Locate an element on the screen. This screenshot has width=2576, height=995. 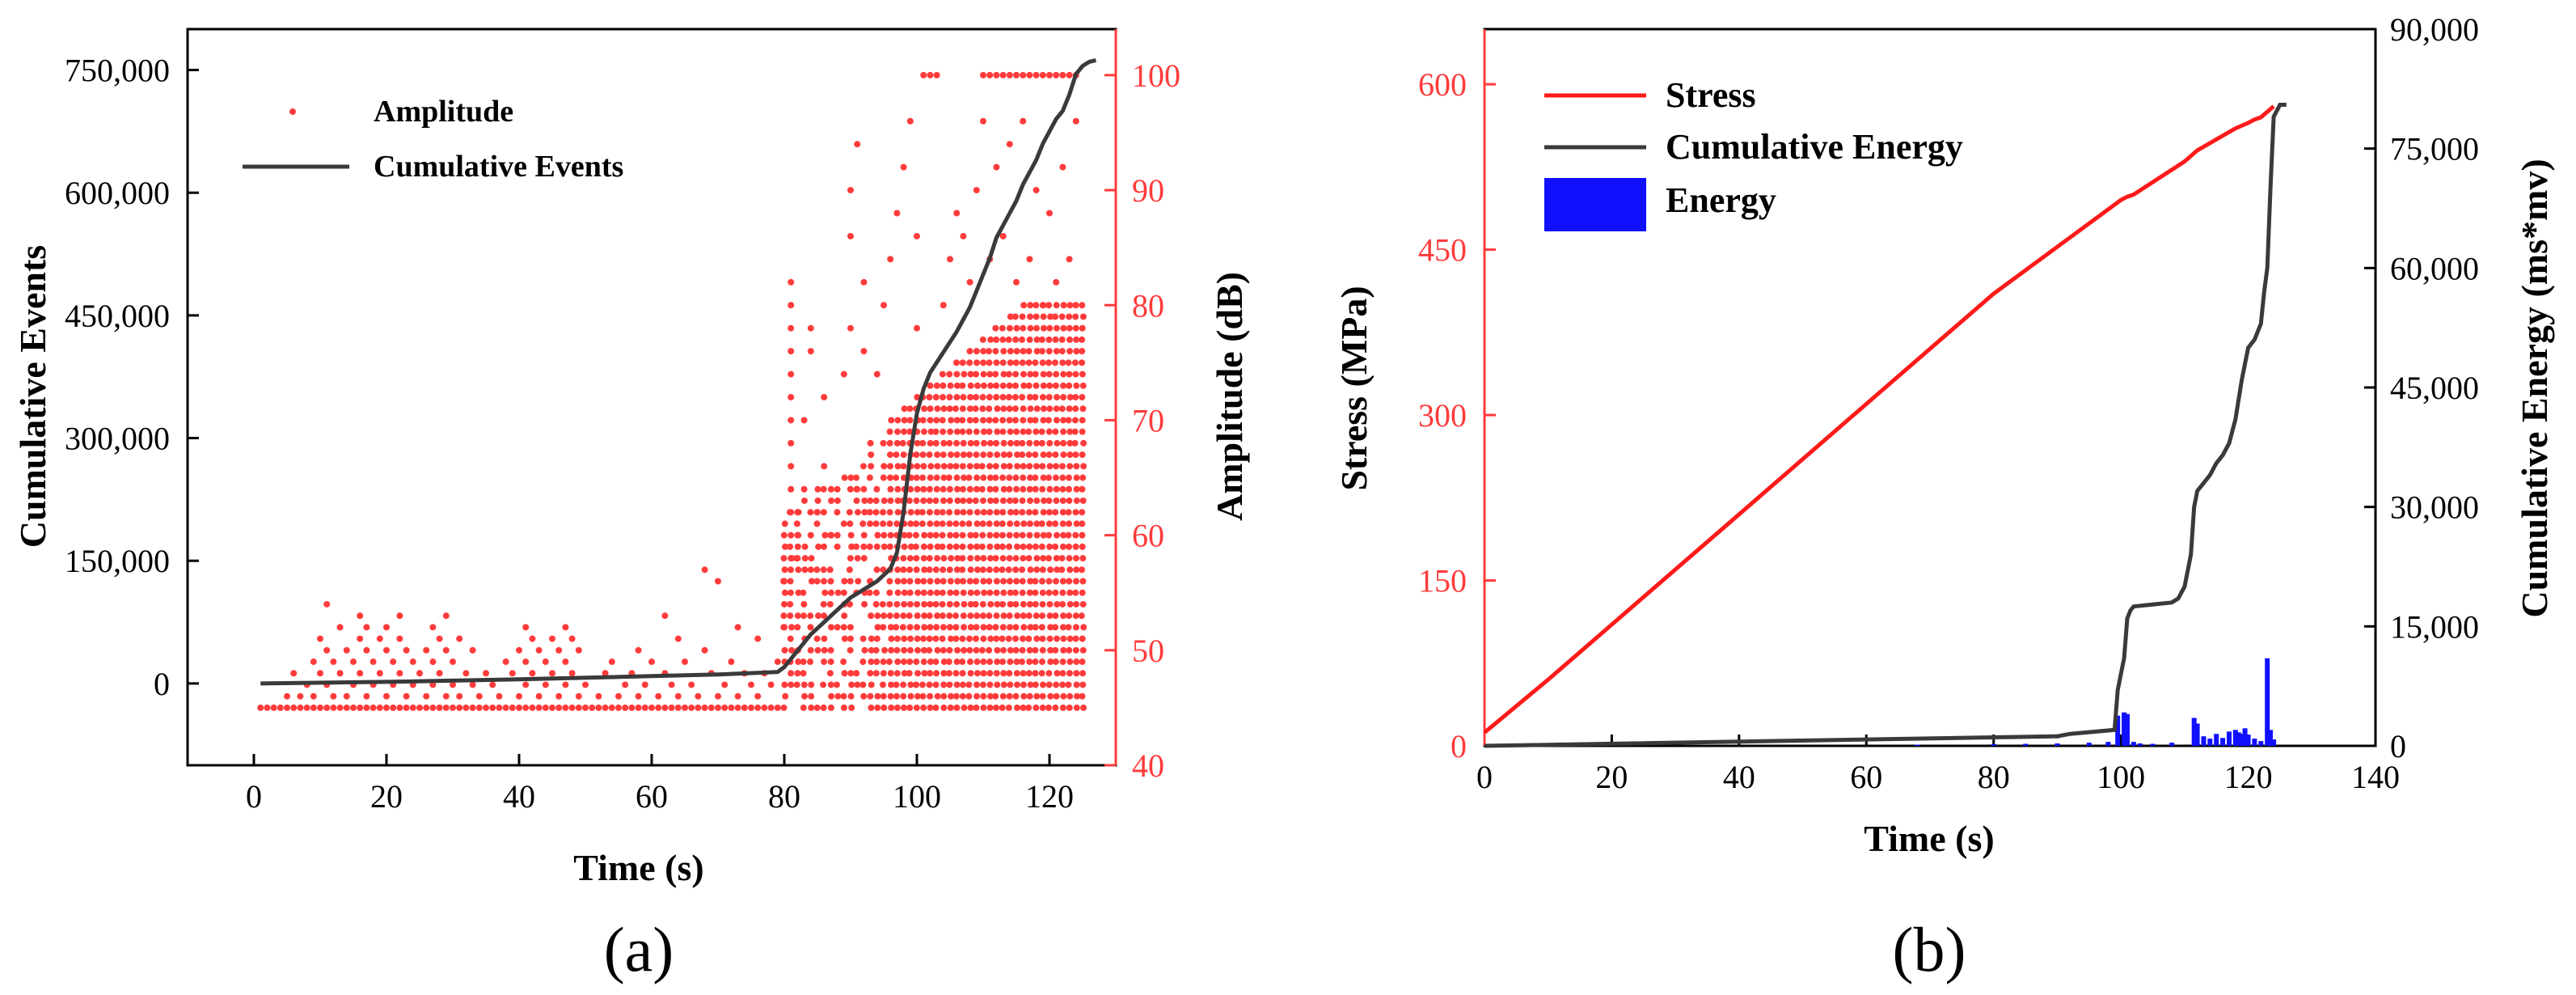
panel-b-y-left-axis-title: Stress (MPa) is located at coordinates (1354, 388).